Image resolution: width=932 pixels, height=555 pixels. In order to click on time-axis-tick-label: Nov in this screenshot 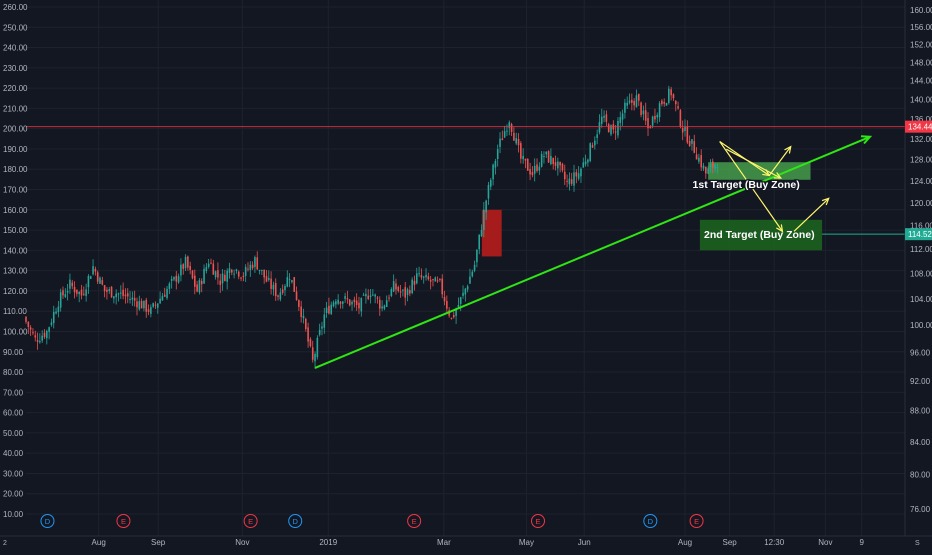, I will do `click(825, 542)`.